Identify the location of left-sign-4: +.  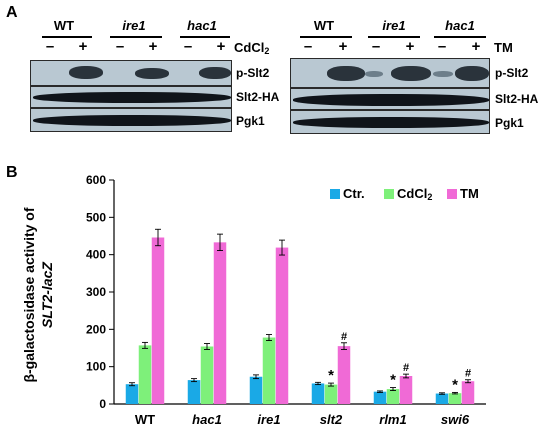
(153, 46).